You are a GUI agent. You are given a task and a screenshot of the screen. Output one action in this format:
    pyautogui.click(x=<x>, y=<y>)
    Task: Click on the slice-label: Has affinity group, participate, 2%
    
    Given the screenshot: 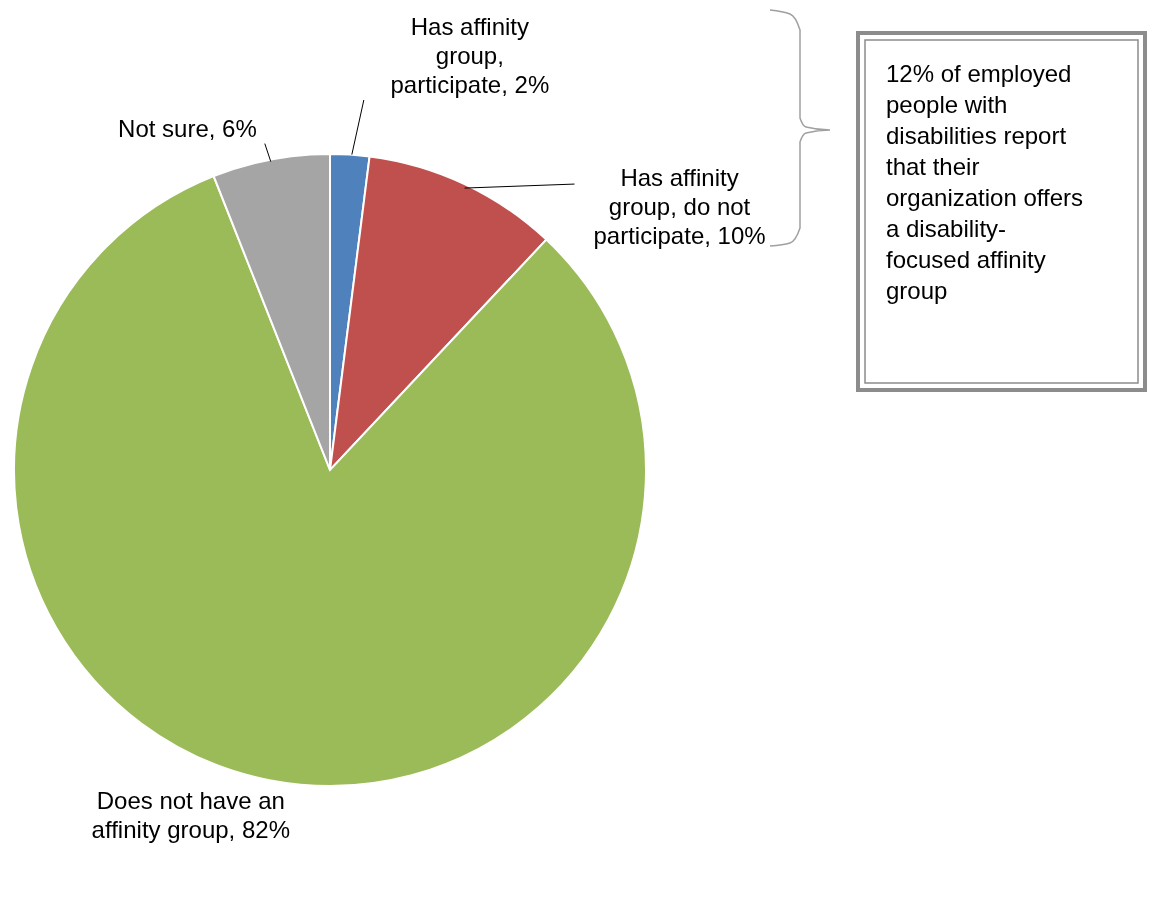 What is the action you would take?
    pyautogui.click(x=470, y=55)
    